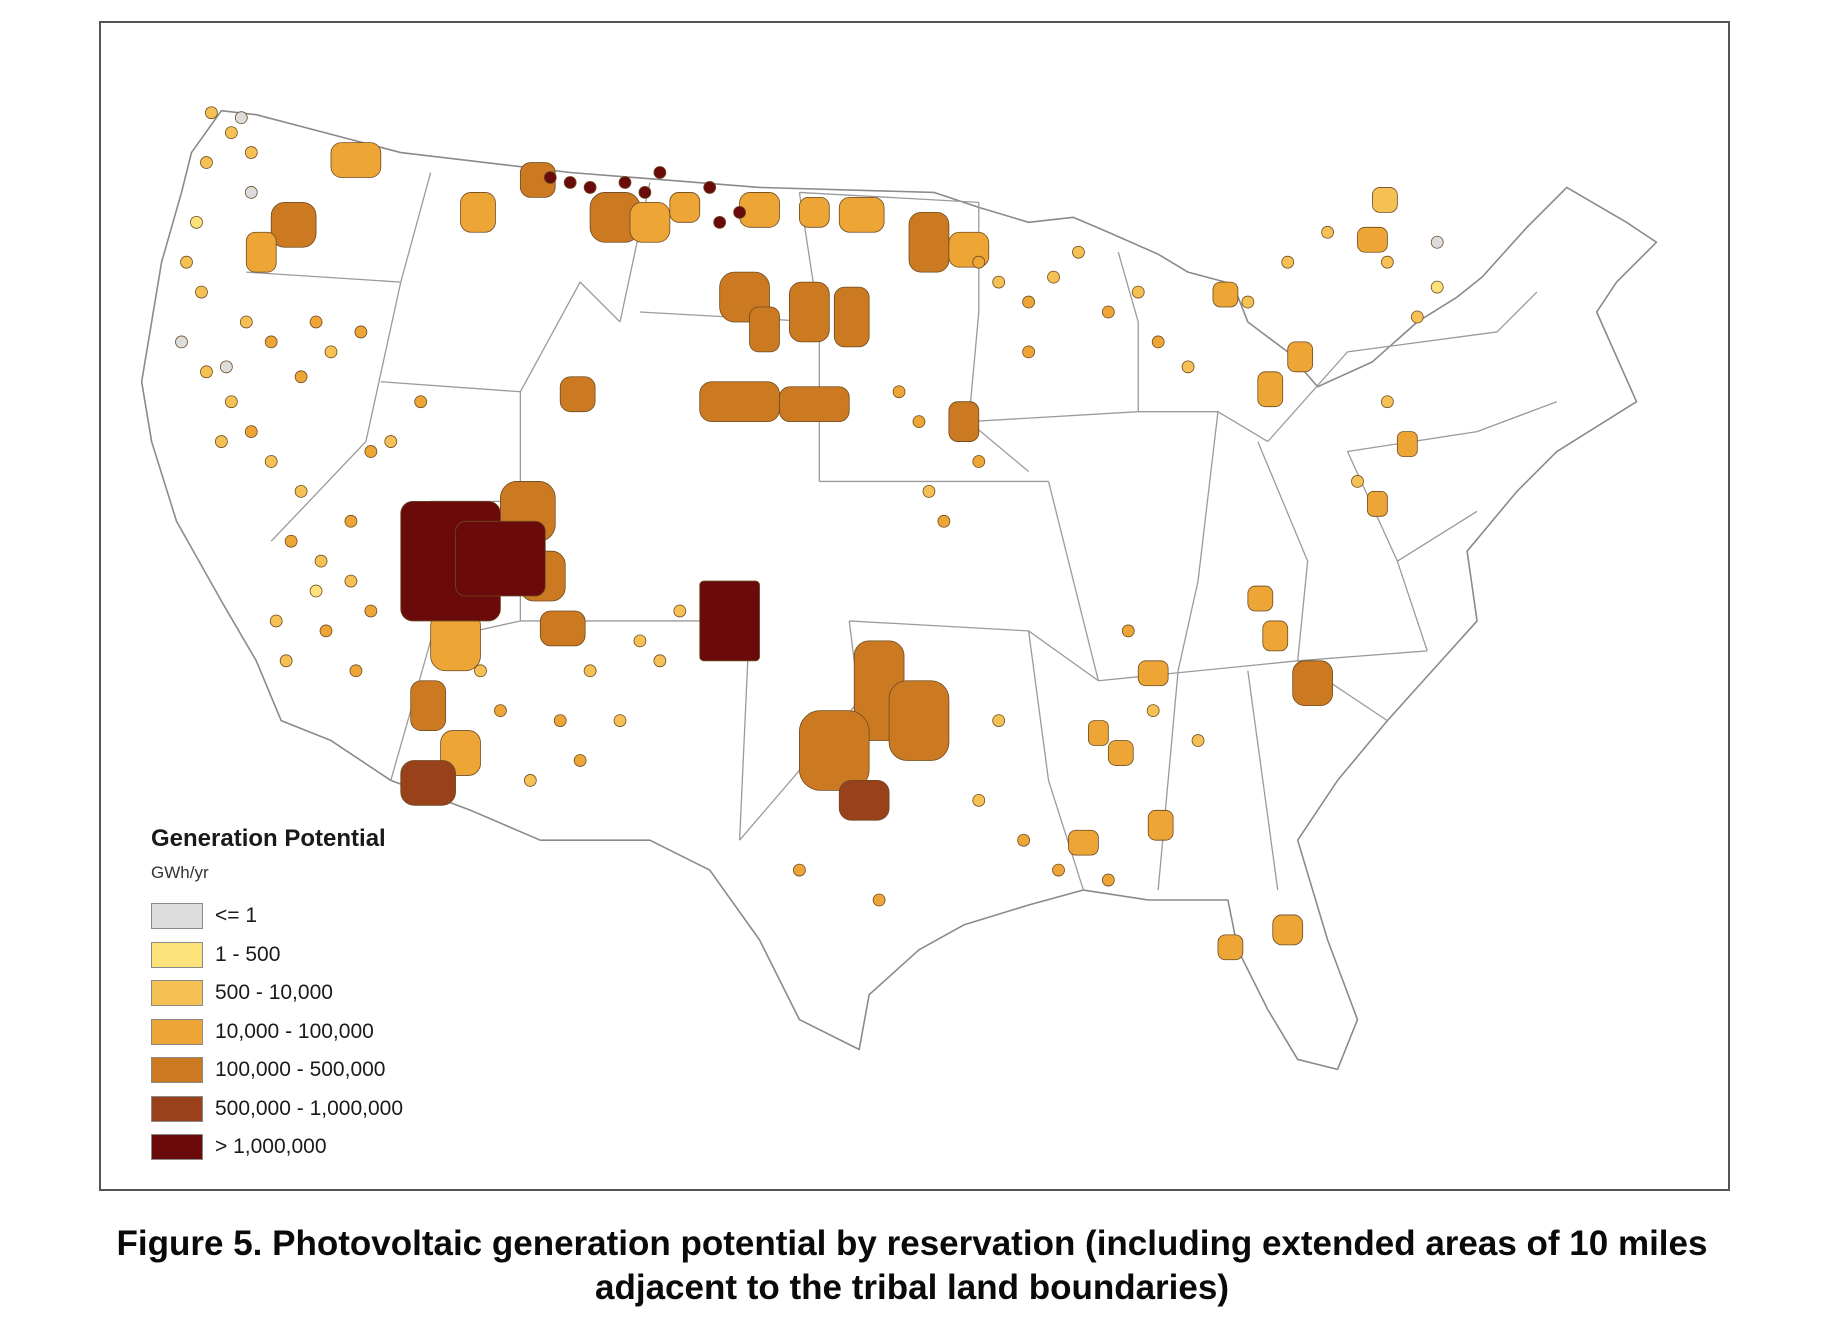 Image resolution: width=1824 pixels, height=1322 pixels. Describe the element at coordinates (294, 1031) in the screenshot. I see `legend-label-3: 10,000 - 100,000` at that location.